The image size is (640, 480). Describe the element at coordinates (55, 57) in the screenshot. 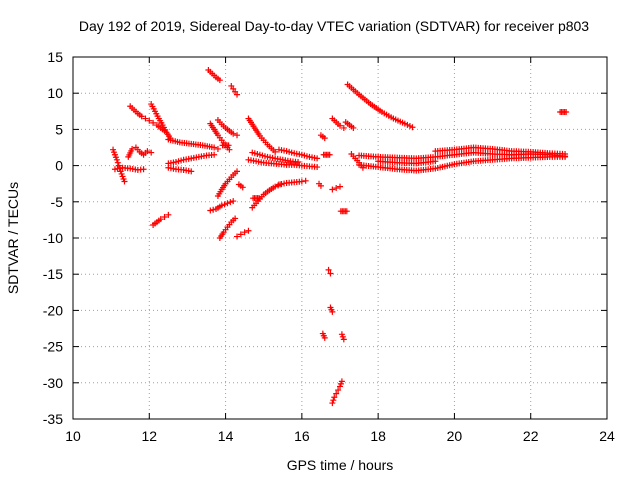

I see `y-tick-label: 15` at that location.